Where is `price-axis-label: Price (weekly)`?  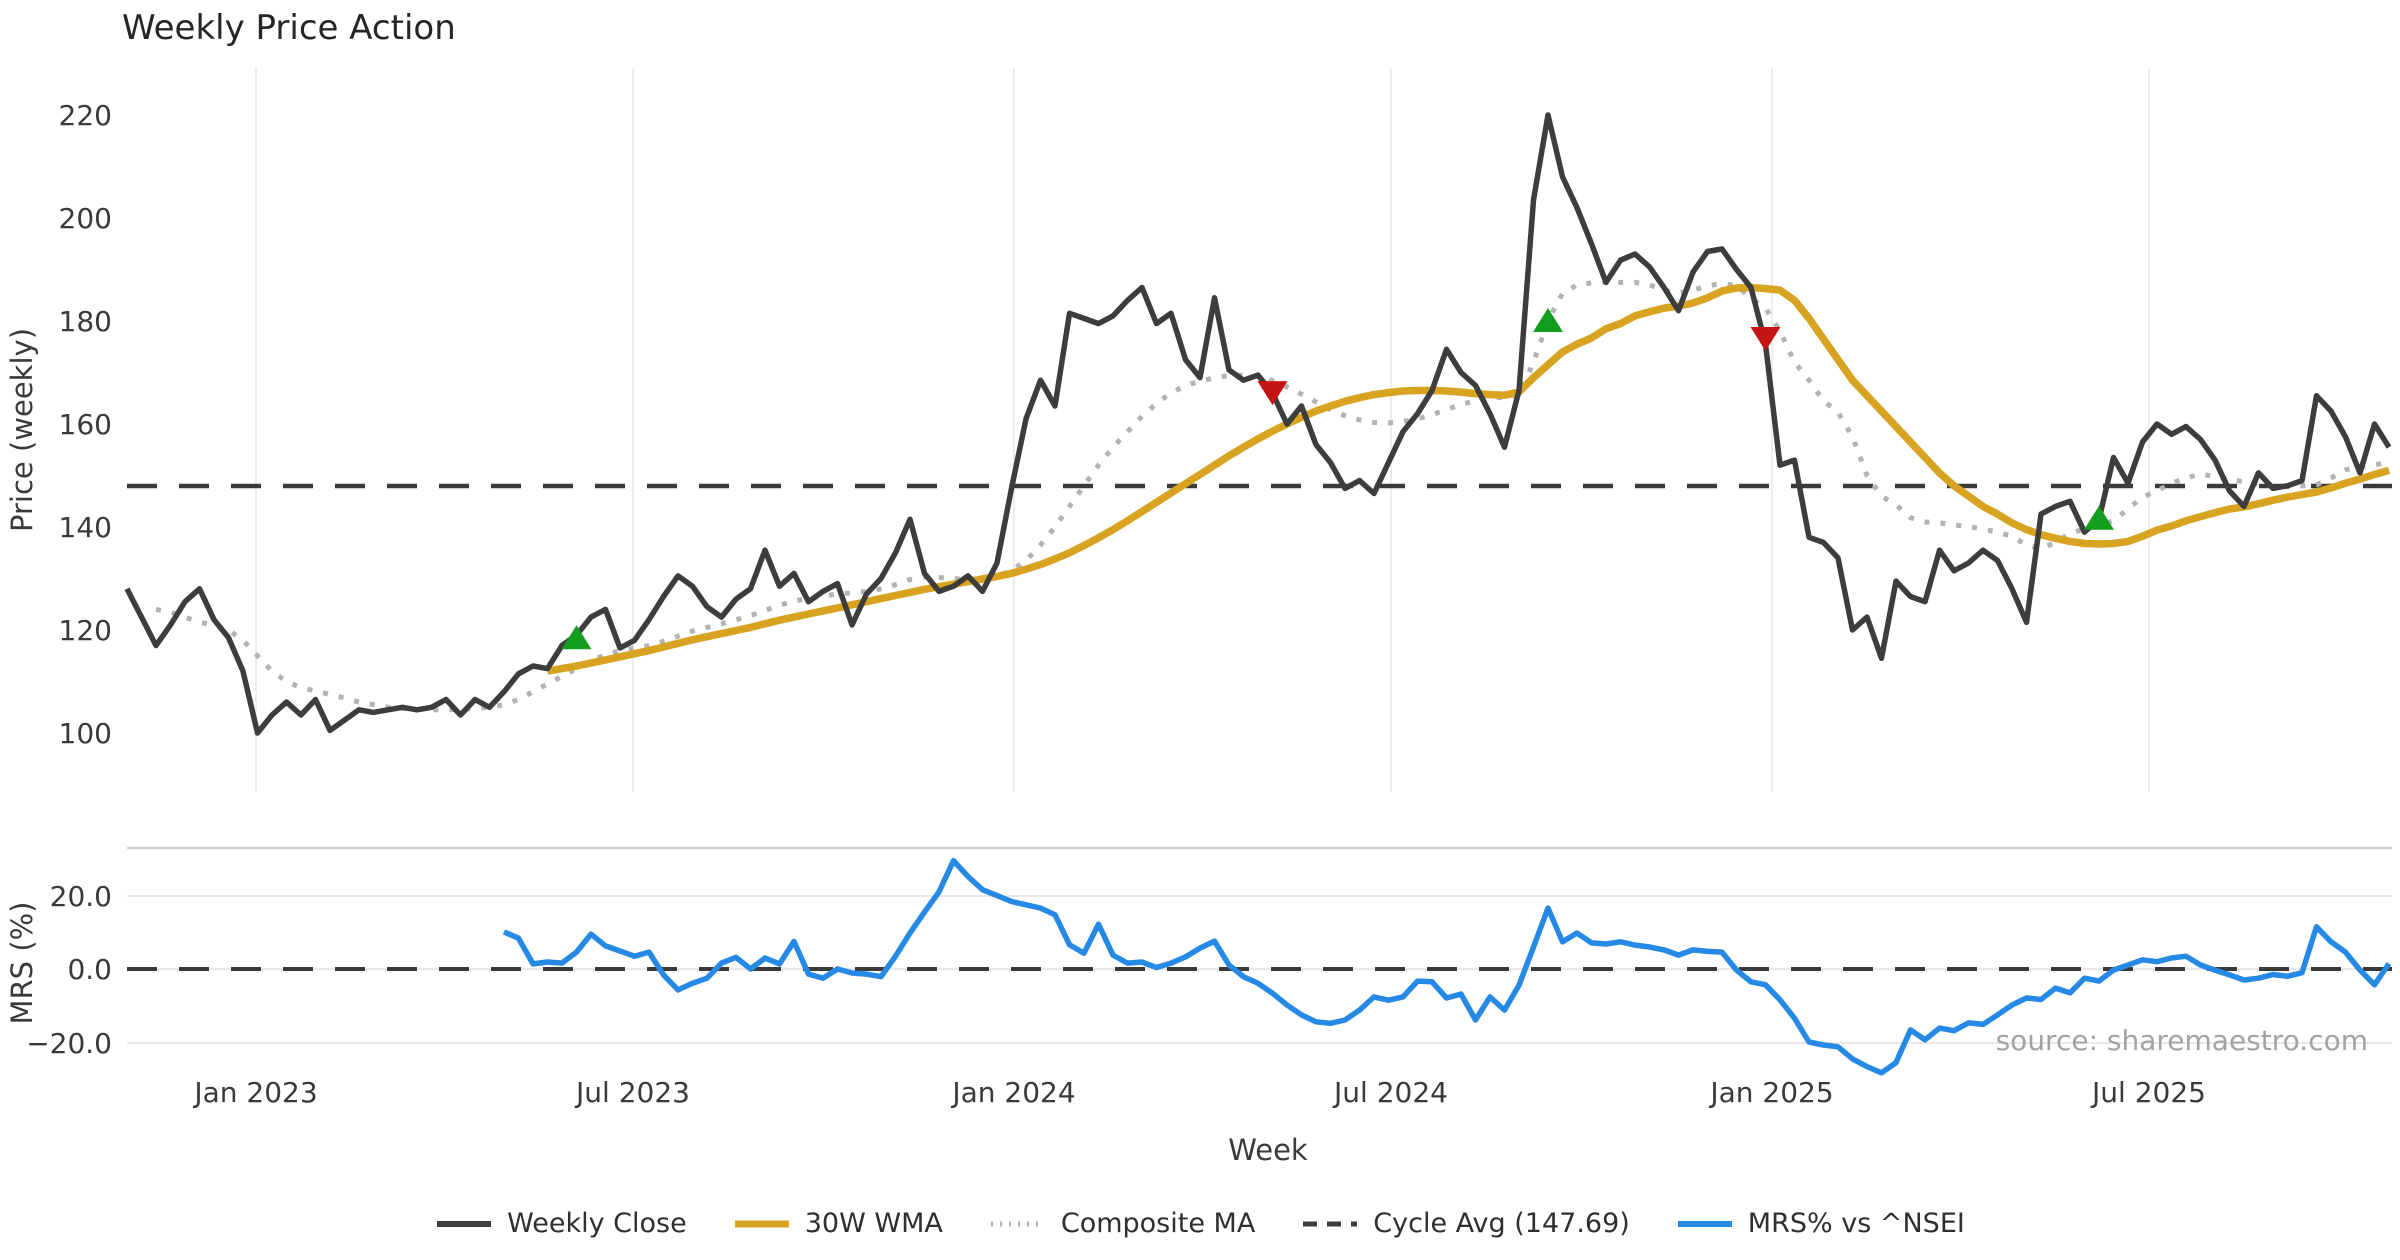 price-axis-label: Price (weekly) is located at coordinates (22, 430).